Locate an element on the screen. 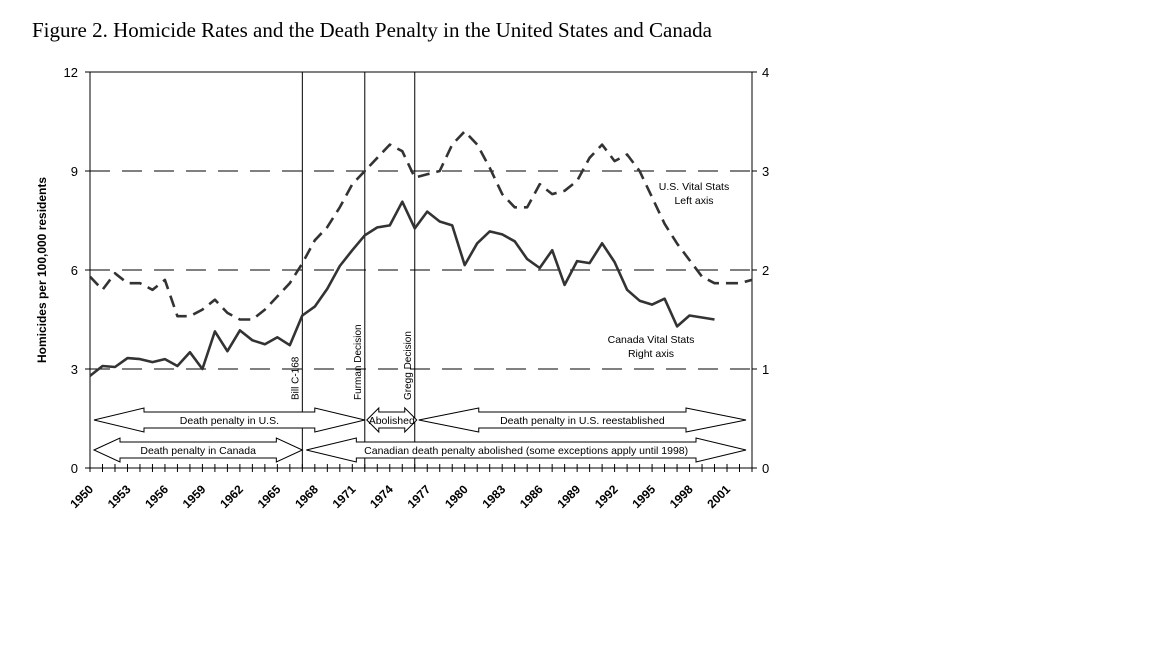 The image size is (1152, 648). y-axis-label: Homicides per 100,000 residents is located at coordinates (42, 270).